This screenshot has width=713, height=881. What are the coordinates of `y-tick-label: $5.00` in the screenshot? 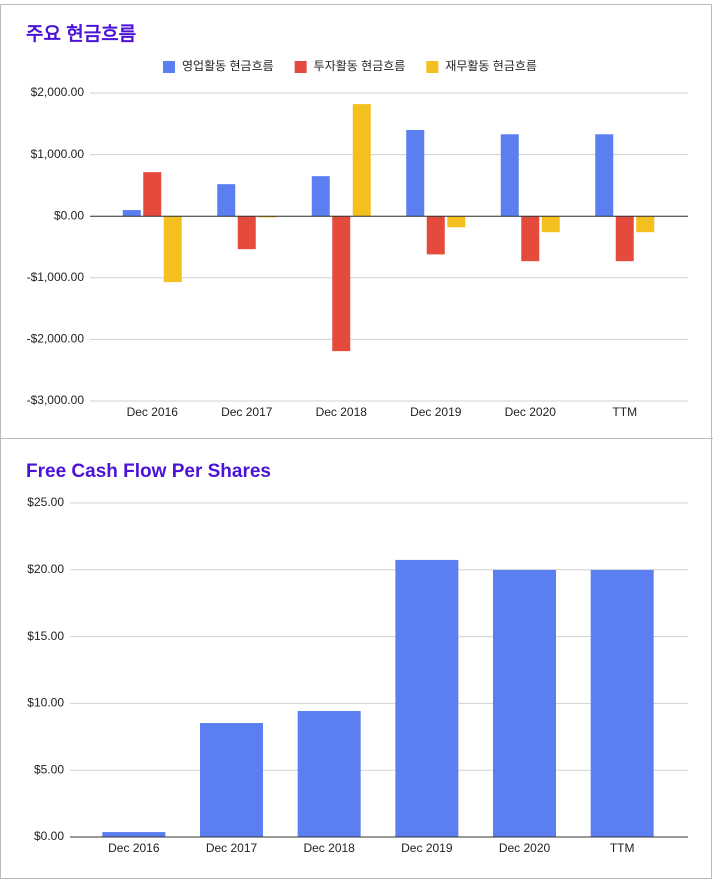 It's located at (49, 769).